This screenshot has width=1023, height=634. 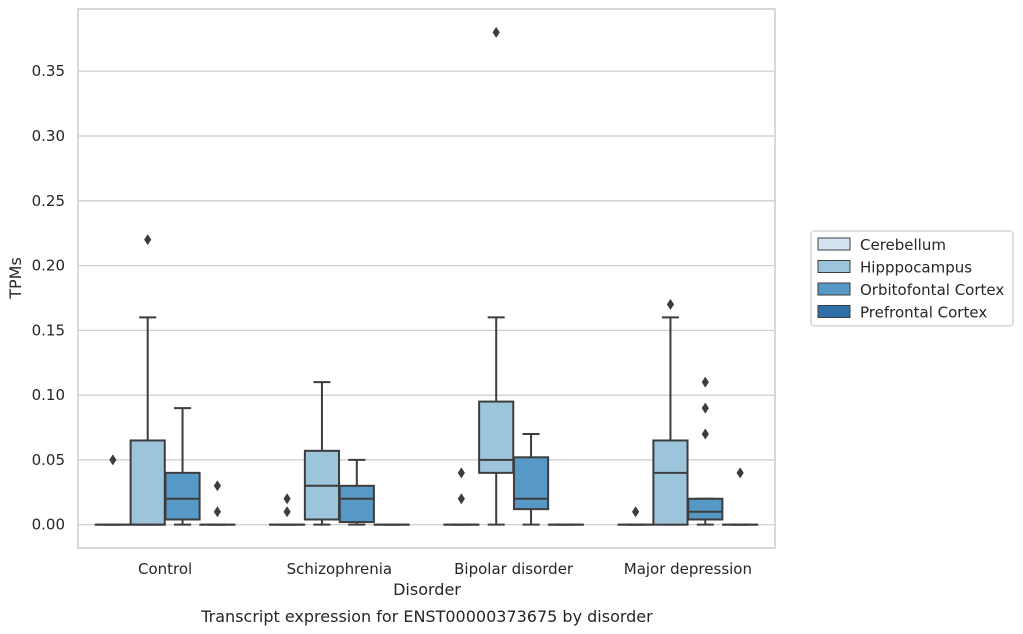 What do you see at coordinates (48, 395) in the screenshot?
I see `y-tick-label: 0.10` at bounding box center [48, 395].